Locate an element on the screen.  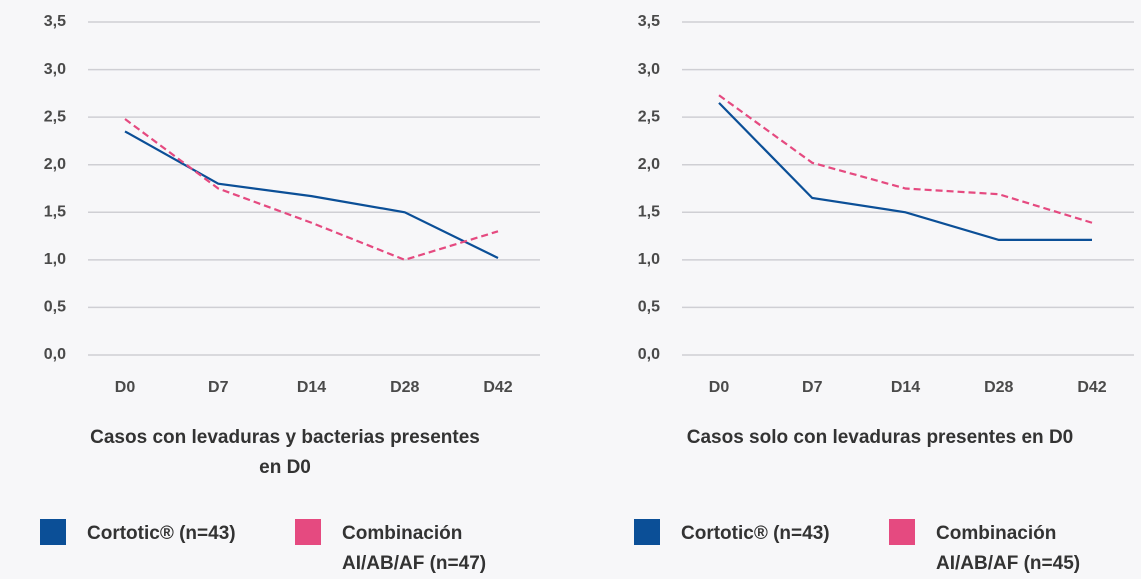
chart-caption: Casos solo con levaduras presentes en D0 is located at coordinates (880, 437).